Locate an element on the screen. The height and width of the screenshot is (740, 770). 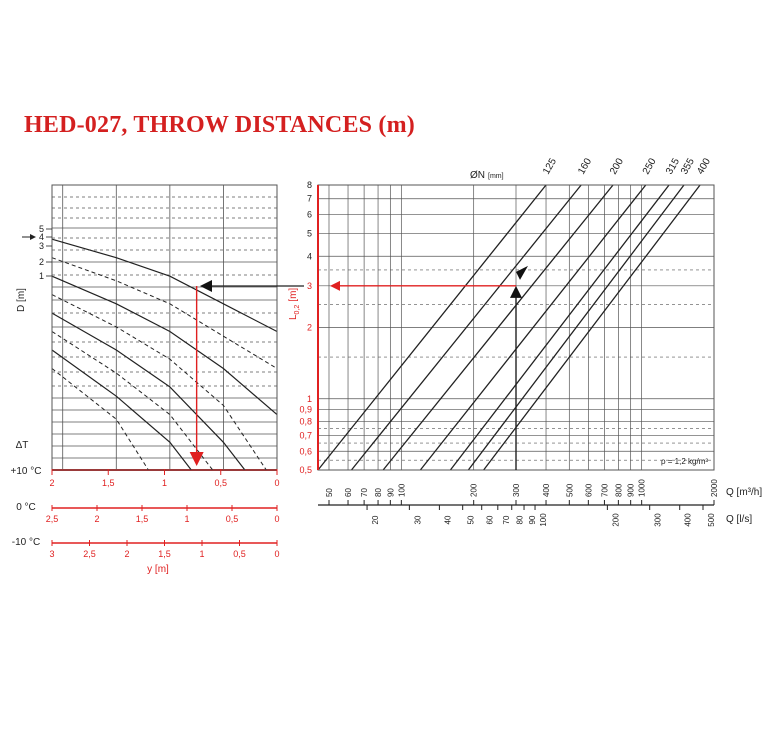
right-y-tick-label: 5 is located at coordinates (309, 233).